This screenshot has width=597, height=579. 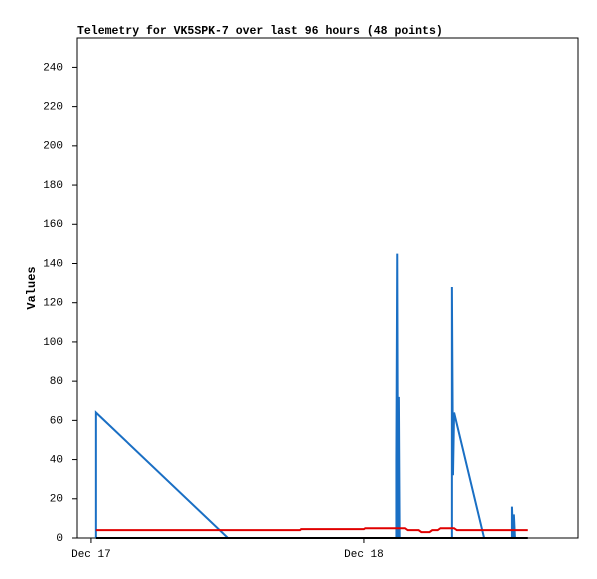 I want to click on x-tick-label: Dec 18, so click(x=364, y=555).